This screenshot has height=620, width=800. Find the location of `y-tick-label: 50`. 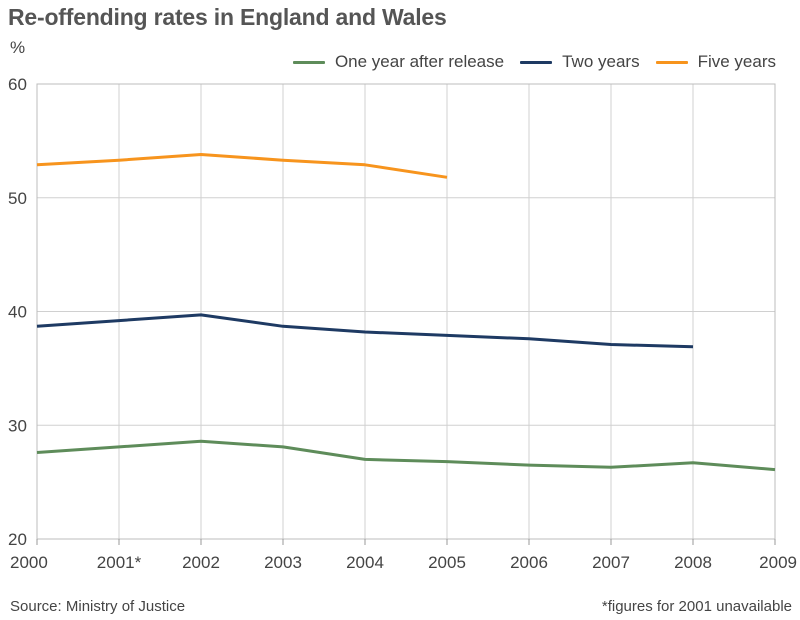

y-tick-label: 50 is located at coordinates (17, 198).